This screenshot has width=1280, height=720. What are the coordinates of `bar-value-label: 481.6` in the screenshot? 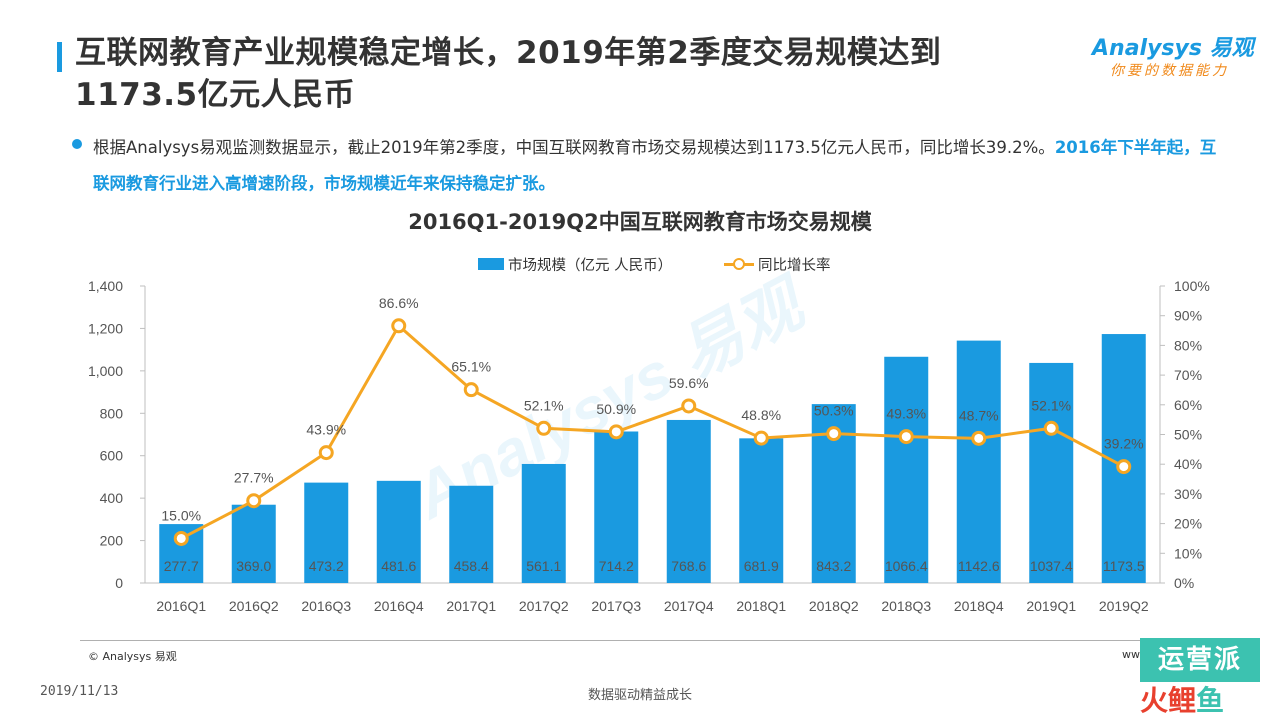 It's located at (398, 566).